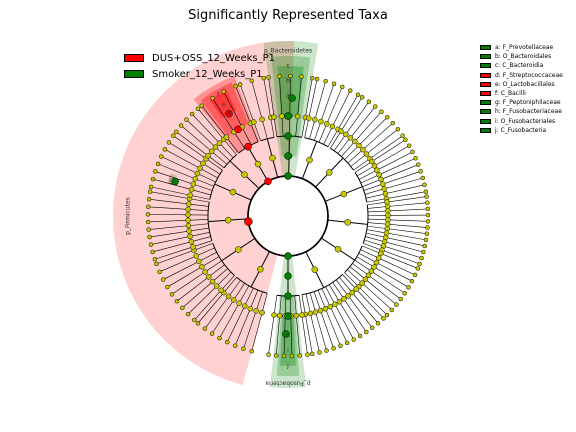  What do you see at coordinates (288, 351) in the screenshot?
I see `clade-label: i` at bounding box center [288, 351].